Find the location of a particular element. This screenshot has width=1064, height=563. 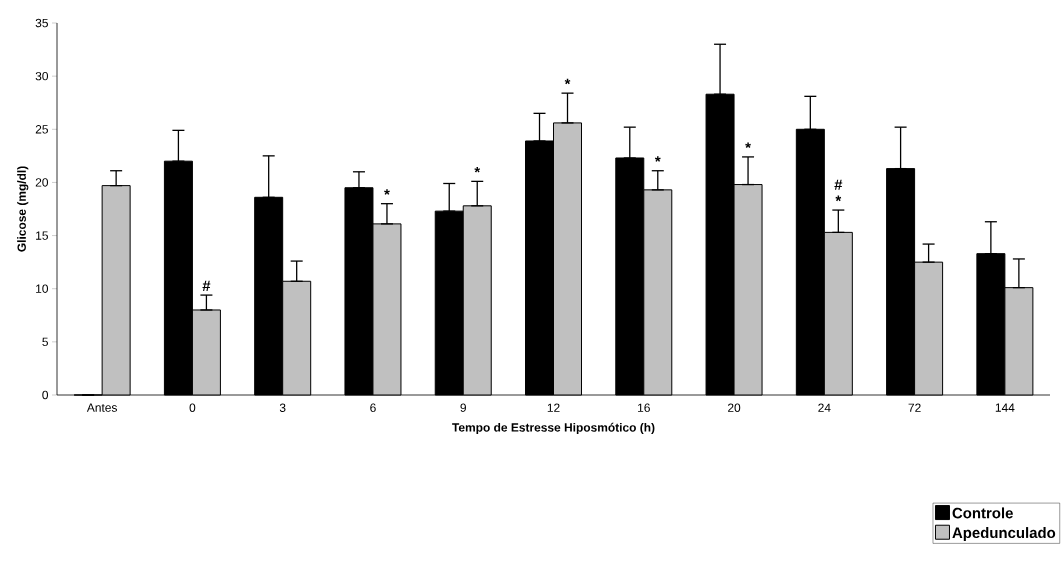

x-tick-label: 6 is located at coordinates (373, 407).